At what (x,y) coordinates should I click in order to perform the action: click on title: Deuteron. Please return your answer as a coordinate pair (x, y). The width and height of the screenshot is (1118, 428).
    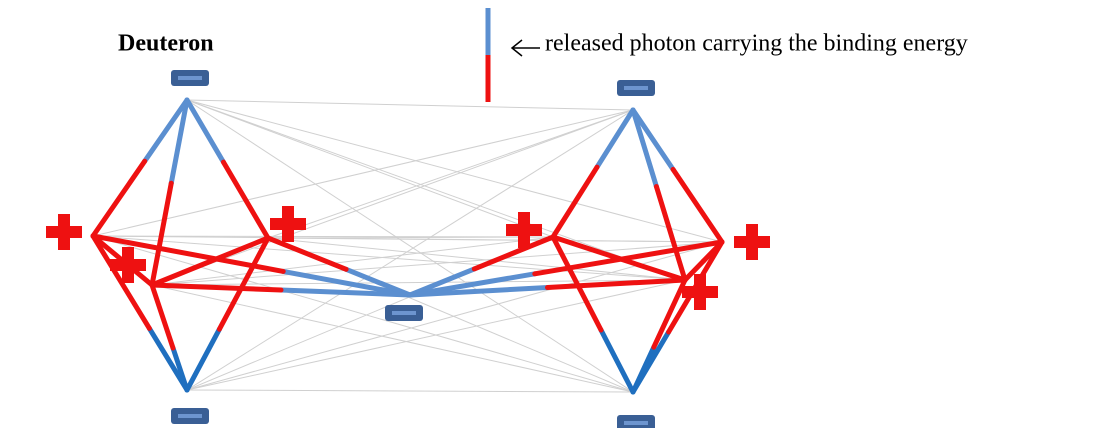
    Looking at the image, I should click on (166, 44).